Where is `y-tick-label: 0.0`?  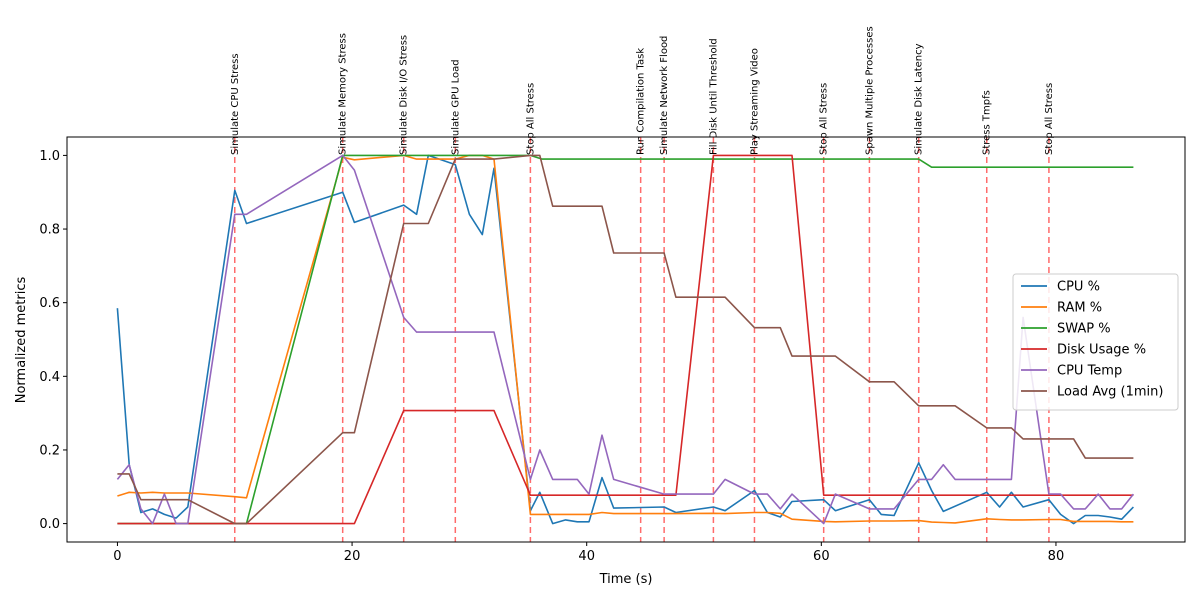 y-tick-label: 0.0 is located at coordinates (49, 524).